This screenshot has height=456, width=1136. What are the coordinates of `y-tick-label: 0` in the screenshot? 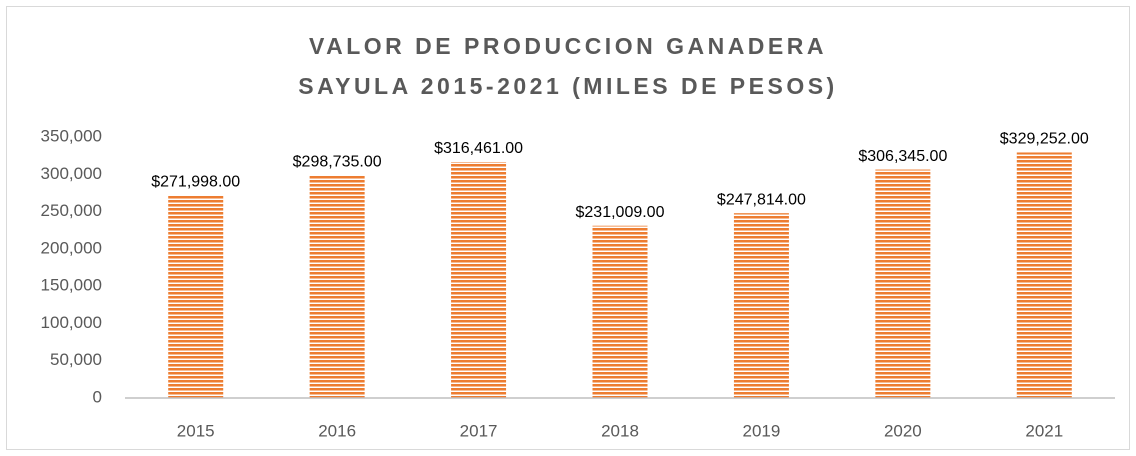 It's located at (97, 396).